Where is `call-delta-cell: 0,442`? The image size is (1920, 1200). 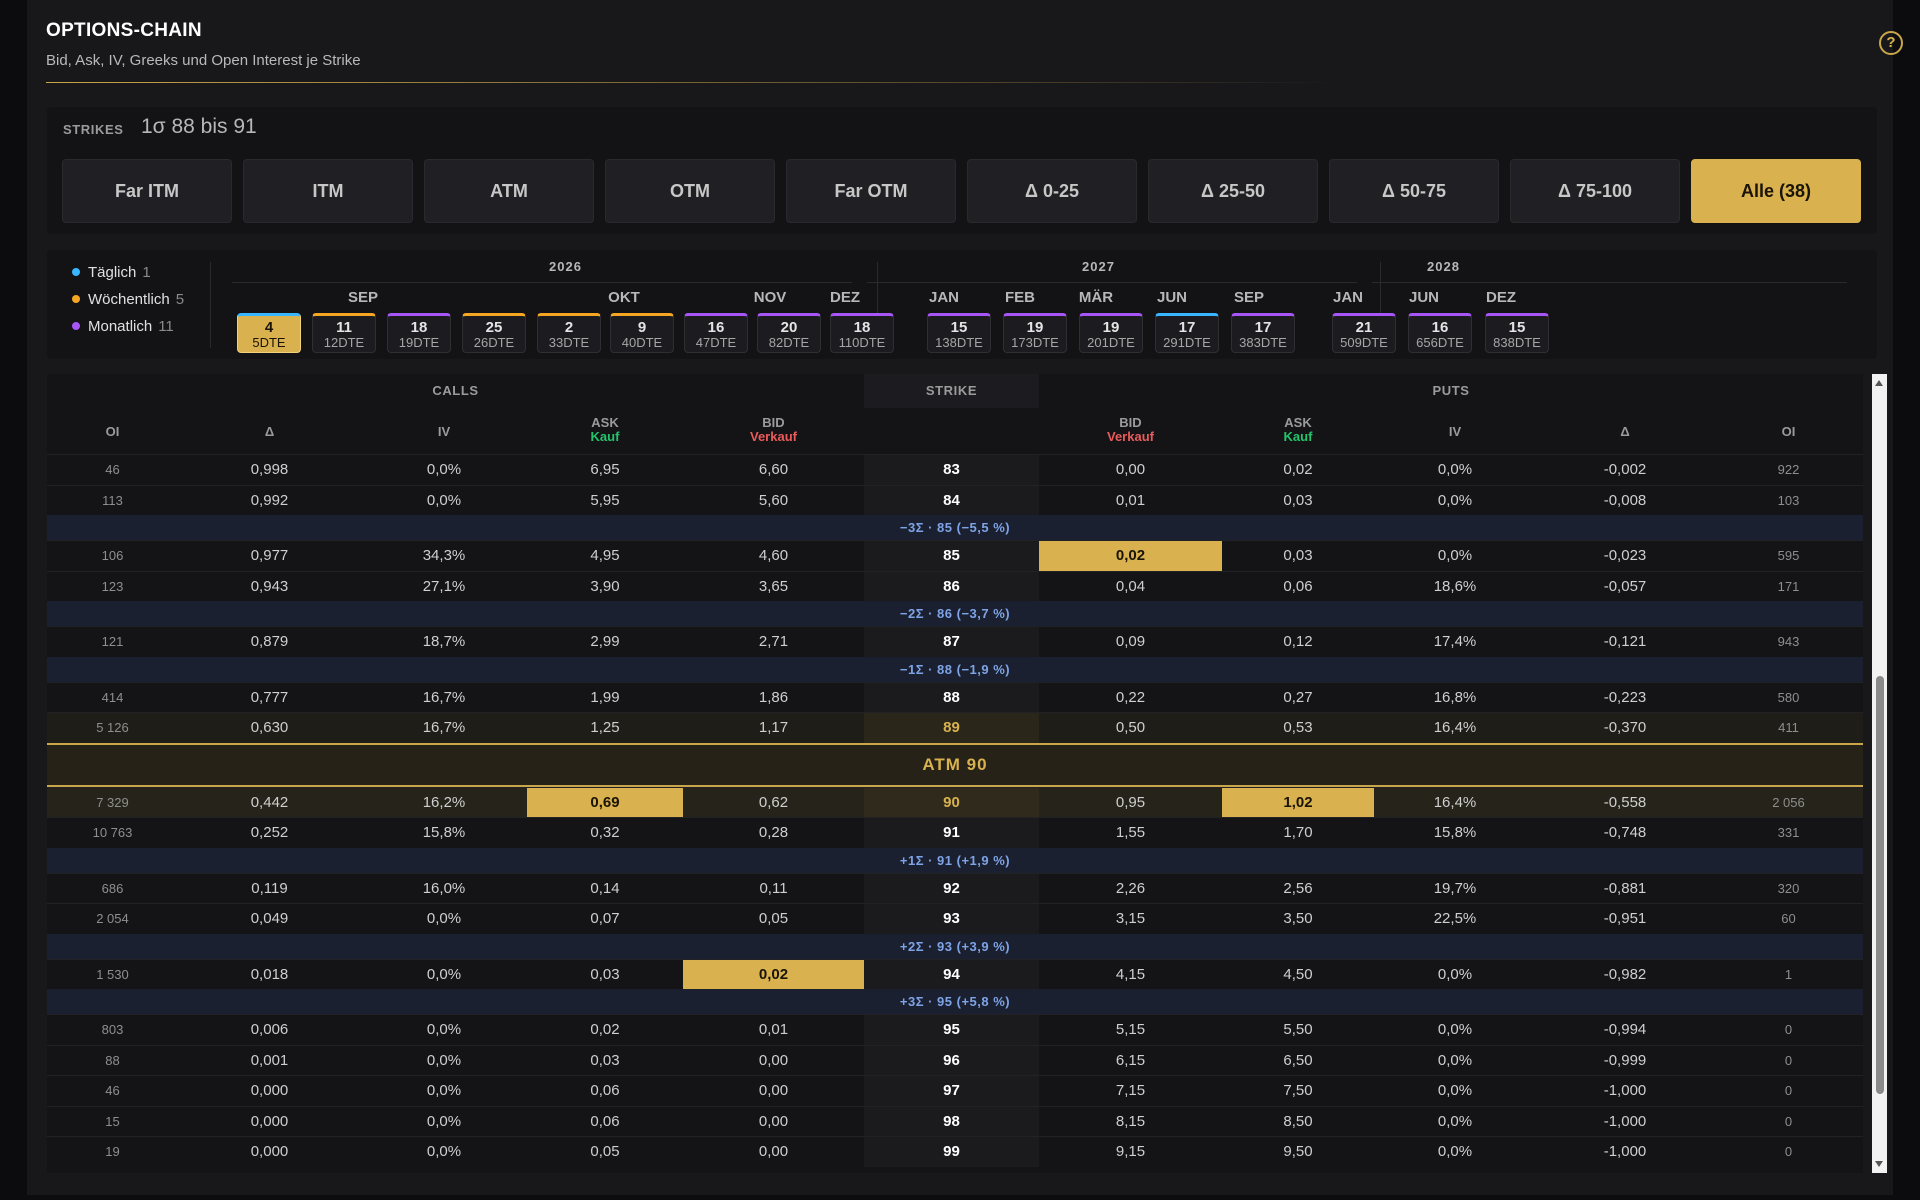 call-delta-cell: 0,442 is located at coordinates (269, 802).